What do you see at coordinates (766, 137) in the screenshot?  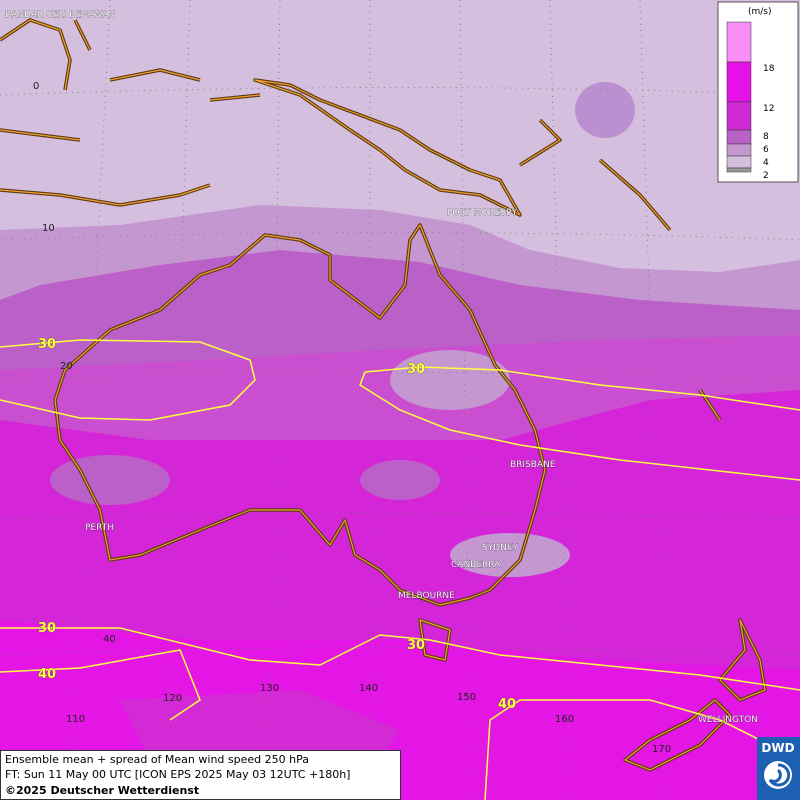 I see `legend-tick: 8` at bounding box center [766, 137].